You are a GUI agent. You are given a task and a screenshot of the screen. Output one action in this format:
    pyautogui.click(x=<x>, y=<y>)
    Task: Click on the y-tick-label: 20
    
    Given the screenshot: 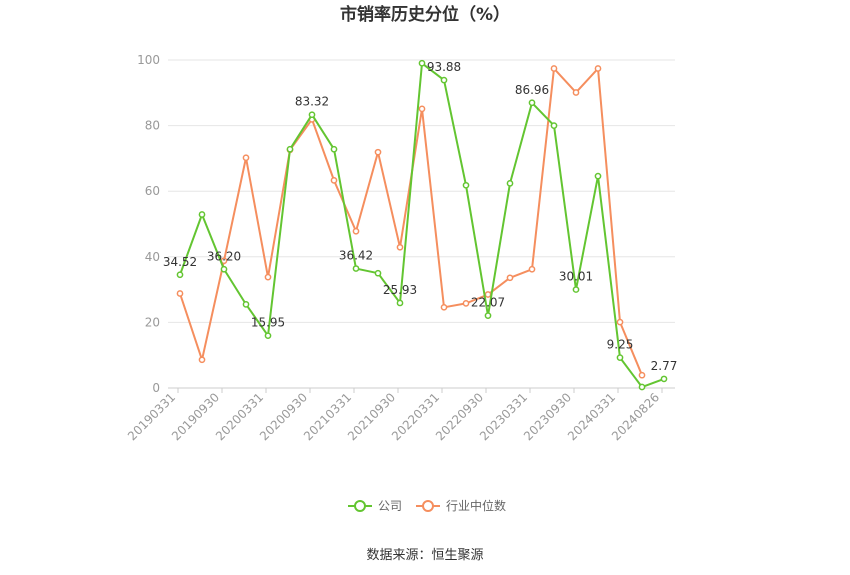 What is the action you would take?
    pyautogui.click(x=152, y=322)
    